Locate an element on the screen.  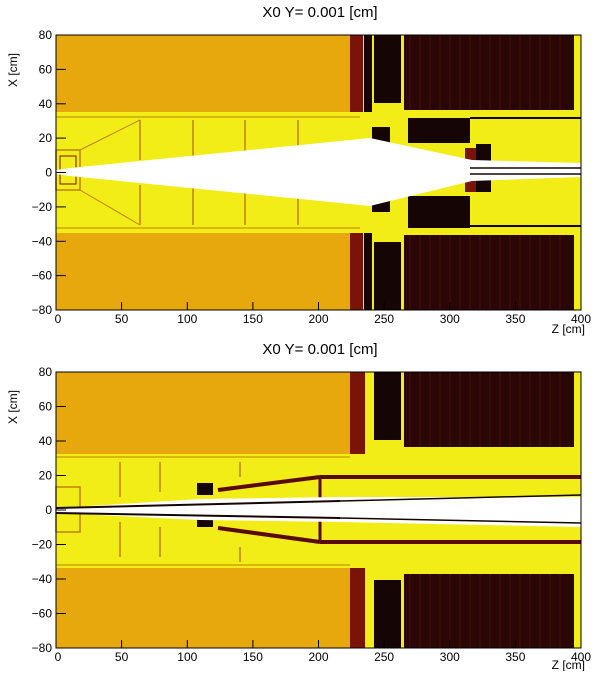
cone-edge-upper is located at coordinates (110, 135).